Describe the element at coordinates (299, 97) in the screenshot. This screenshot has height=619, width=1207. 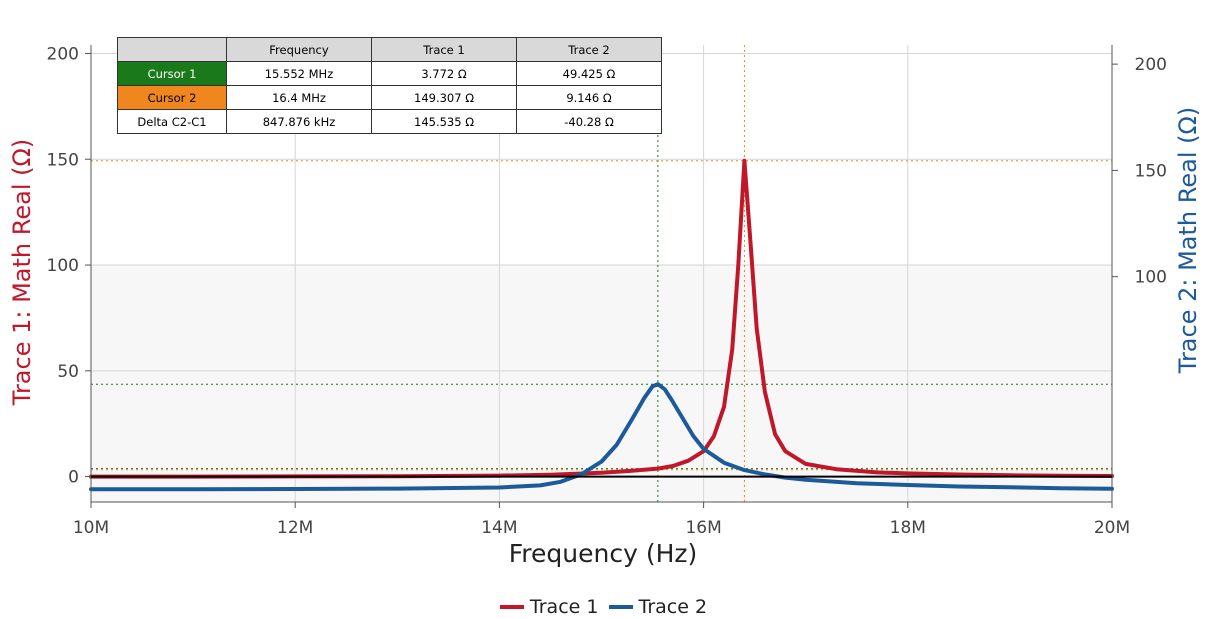
I see `cursor-2-frequency: 16.4 MHz` at that location.